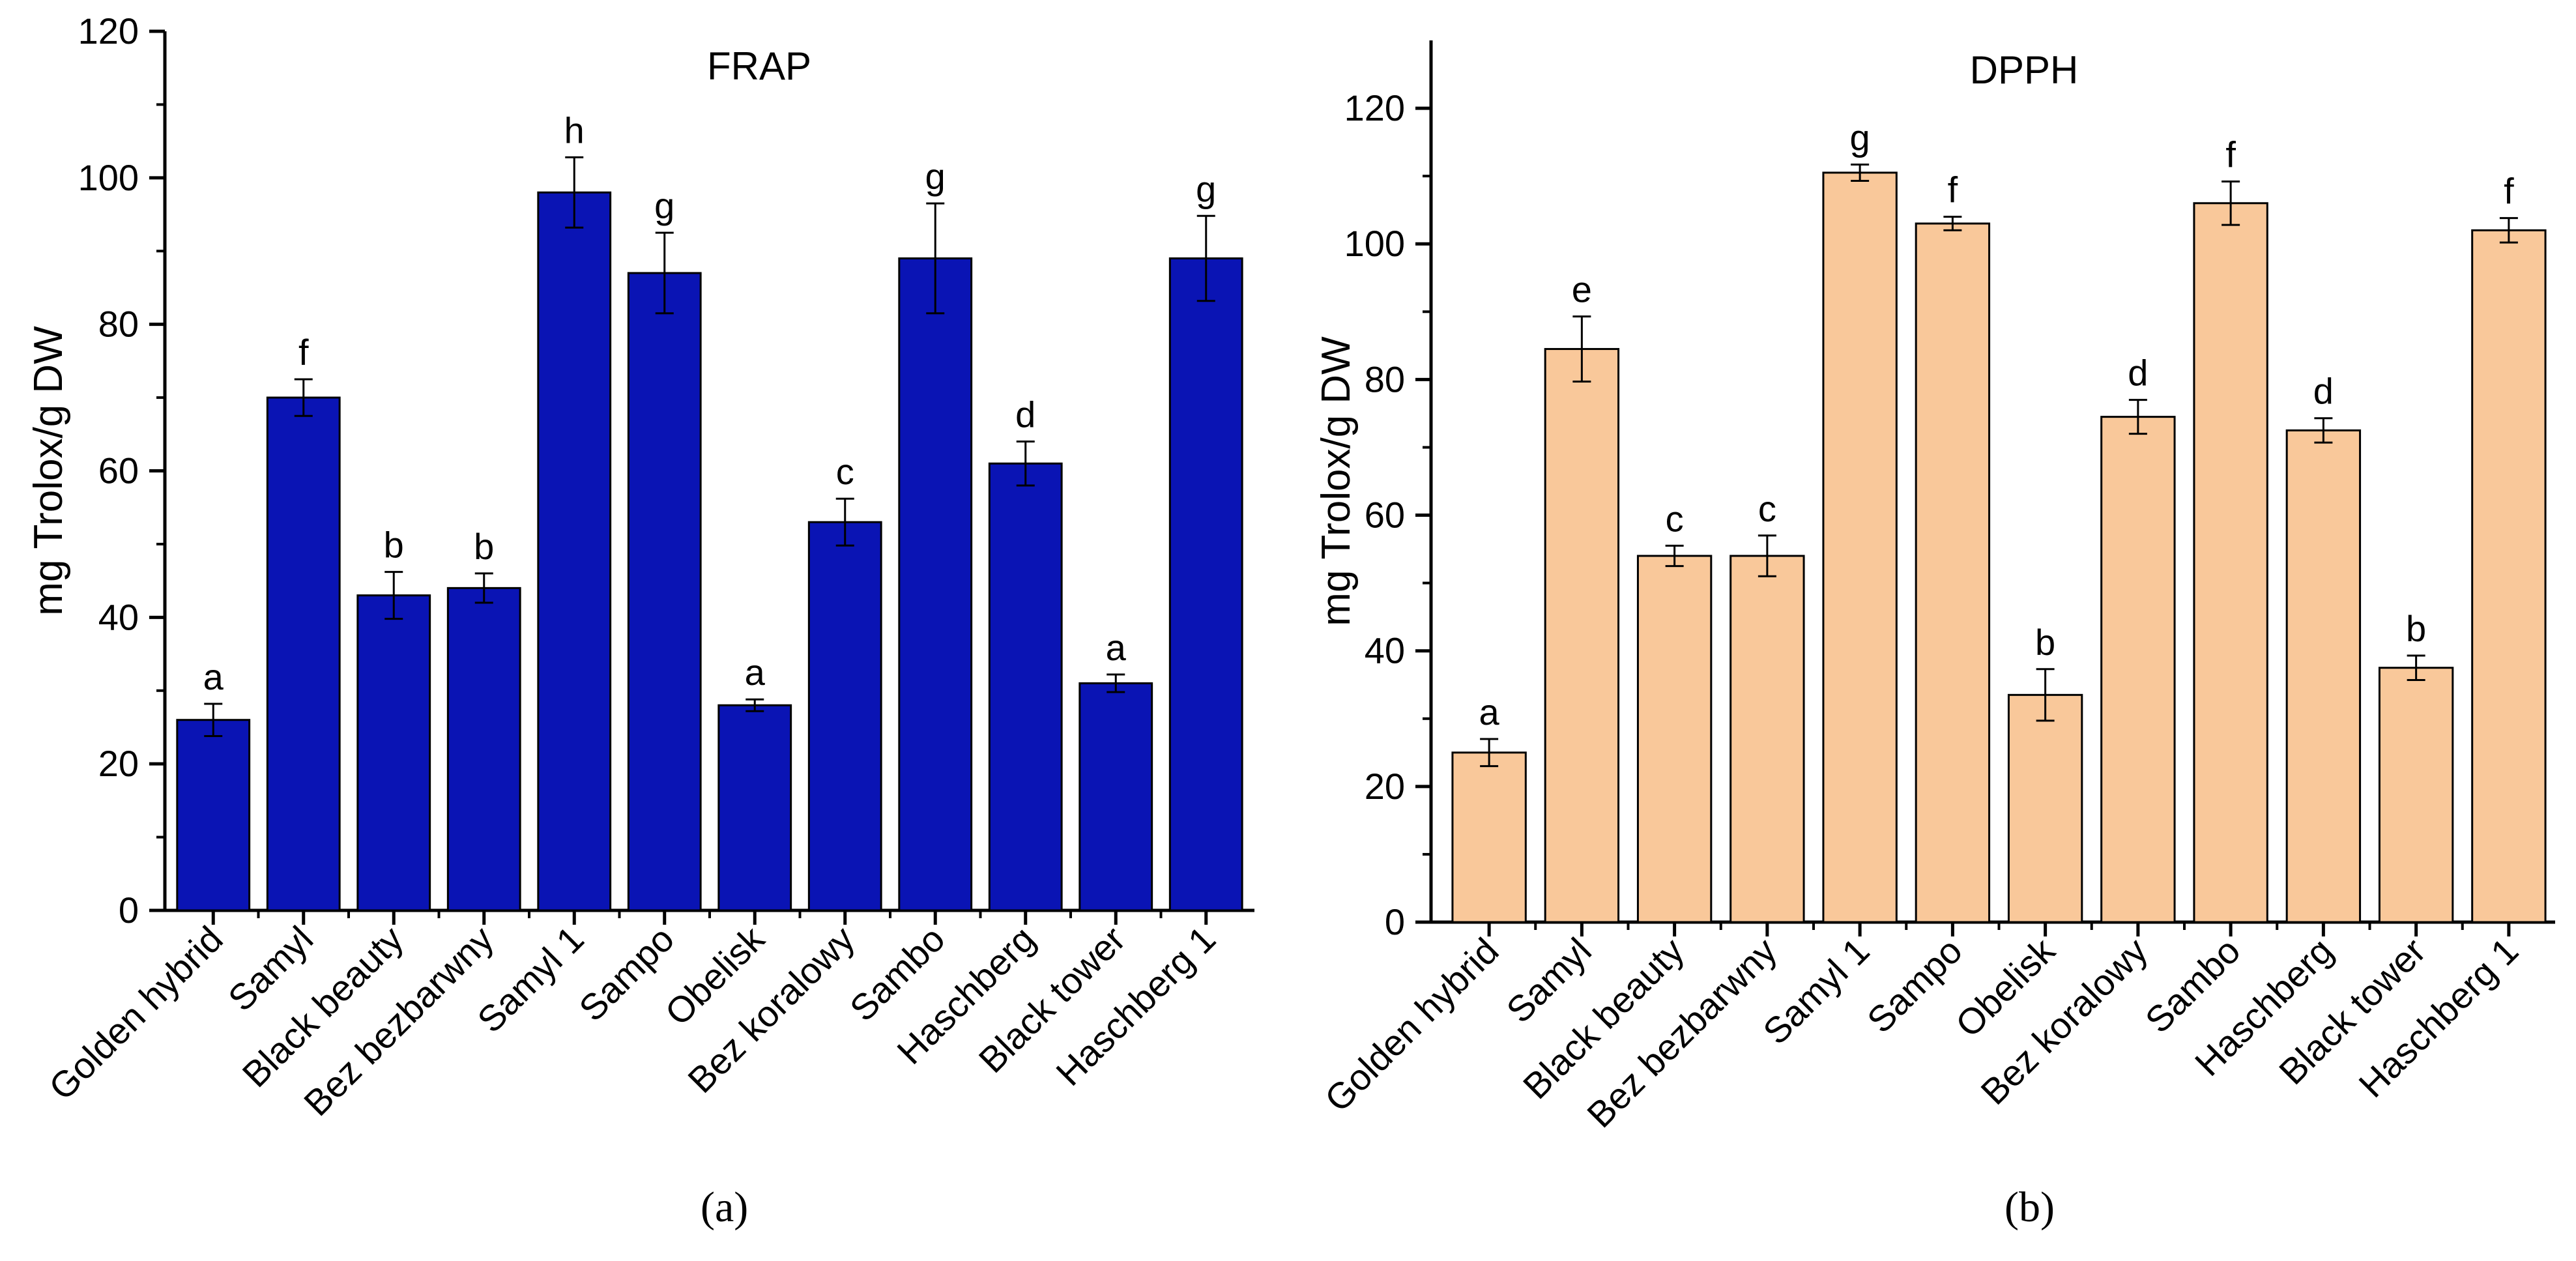 The image size is (2576, 1261). Describe the element at coordinates (2029, 1207) in the screenshot. I see `dpph-panel-caption: (b)` at that location.